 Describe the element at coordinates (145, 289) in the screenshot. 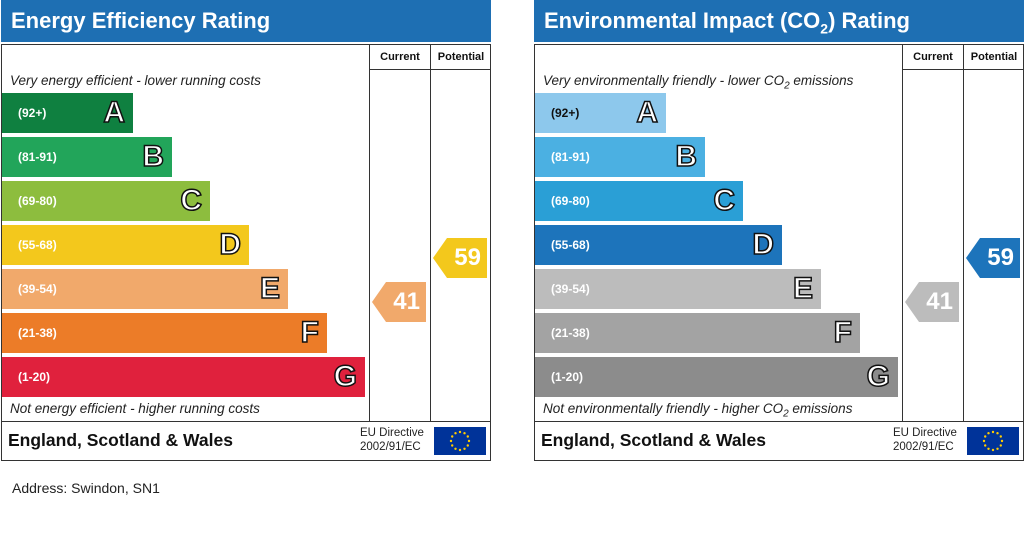

I see `energy-band-e: (39-54) E` at that location.